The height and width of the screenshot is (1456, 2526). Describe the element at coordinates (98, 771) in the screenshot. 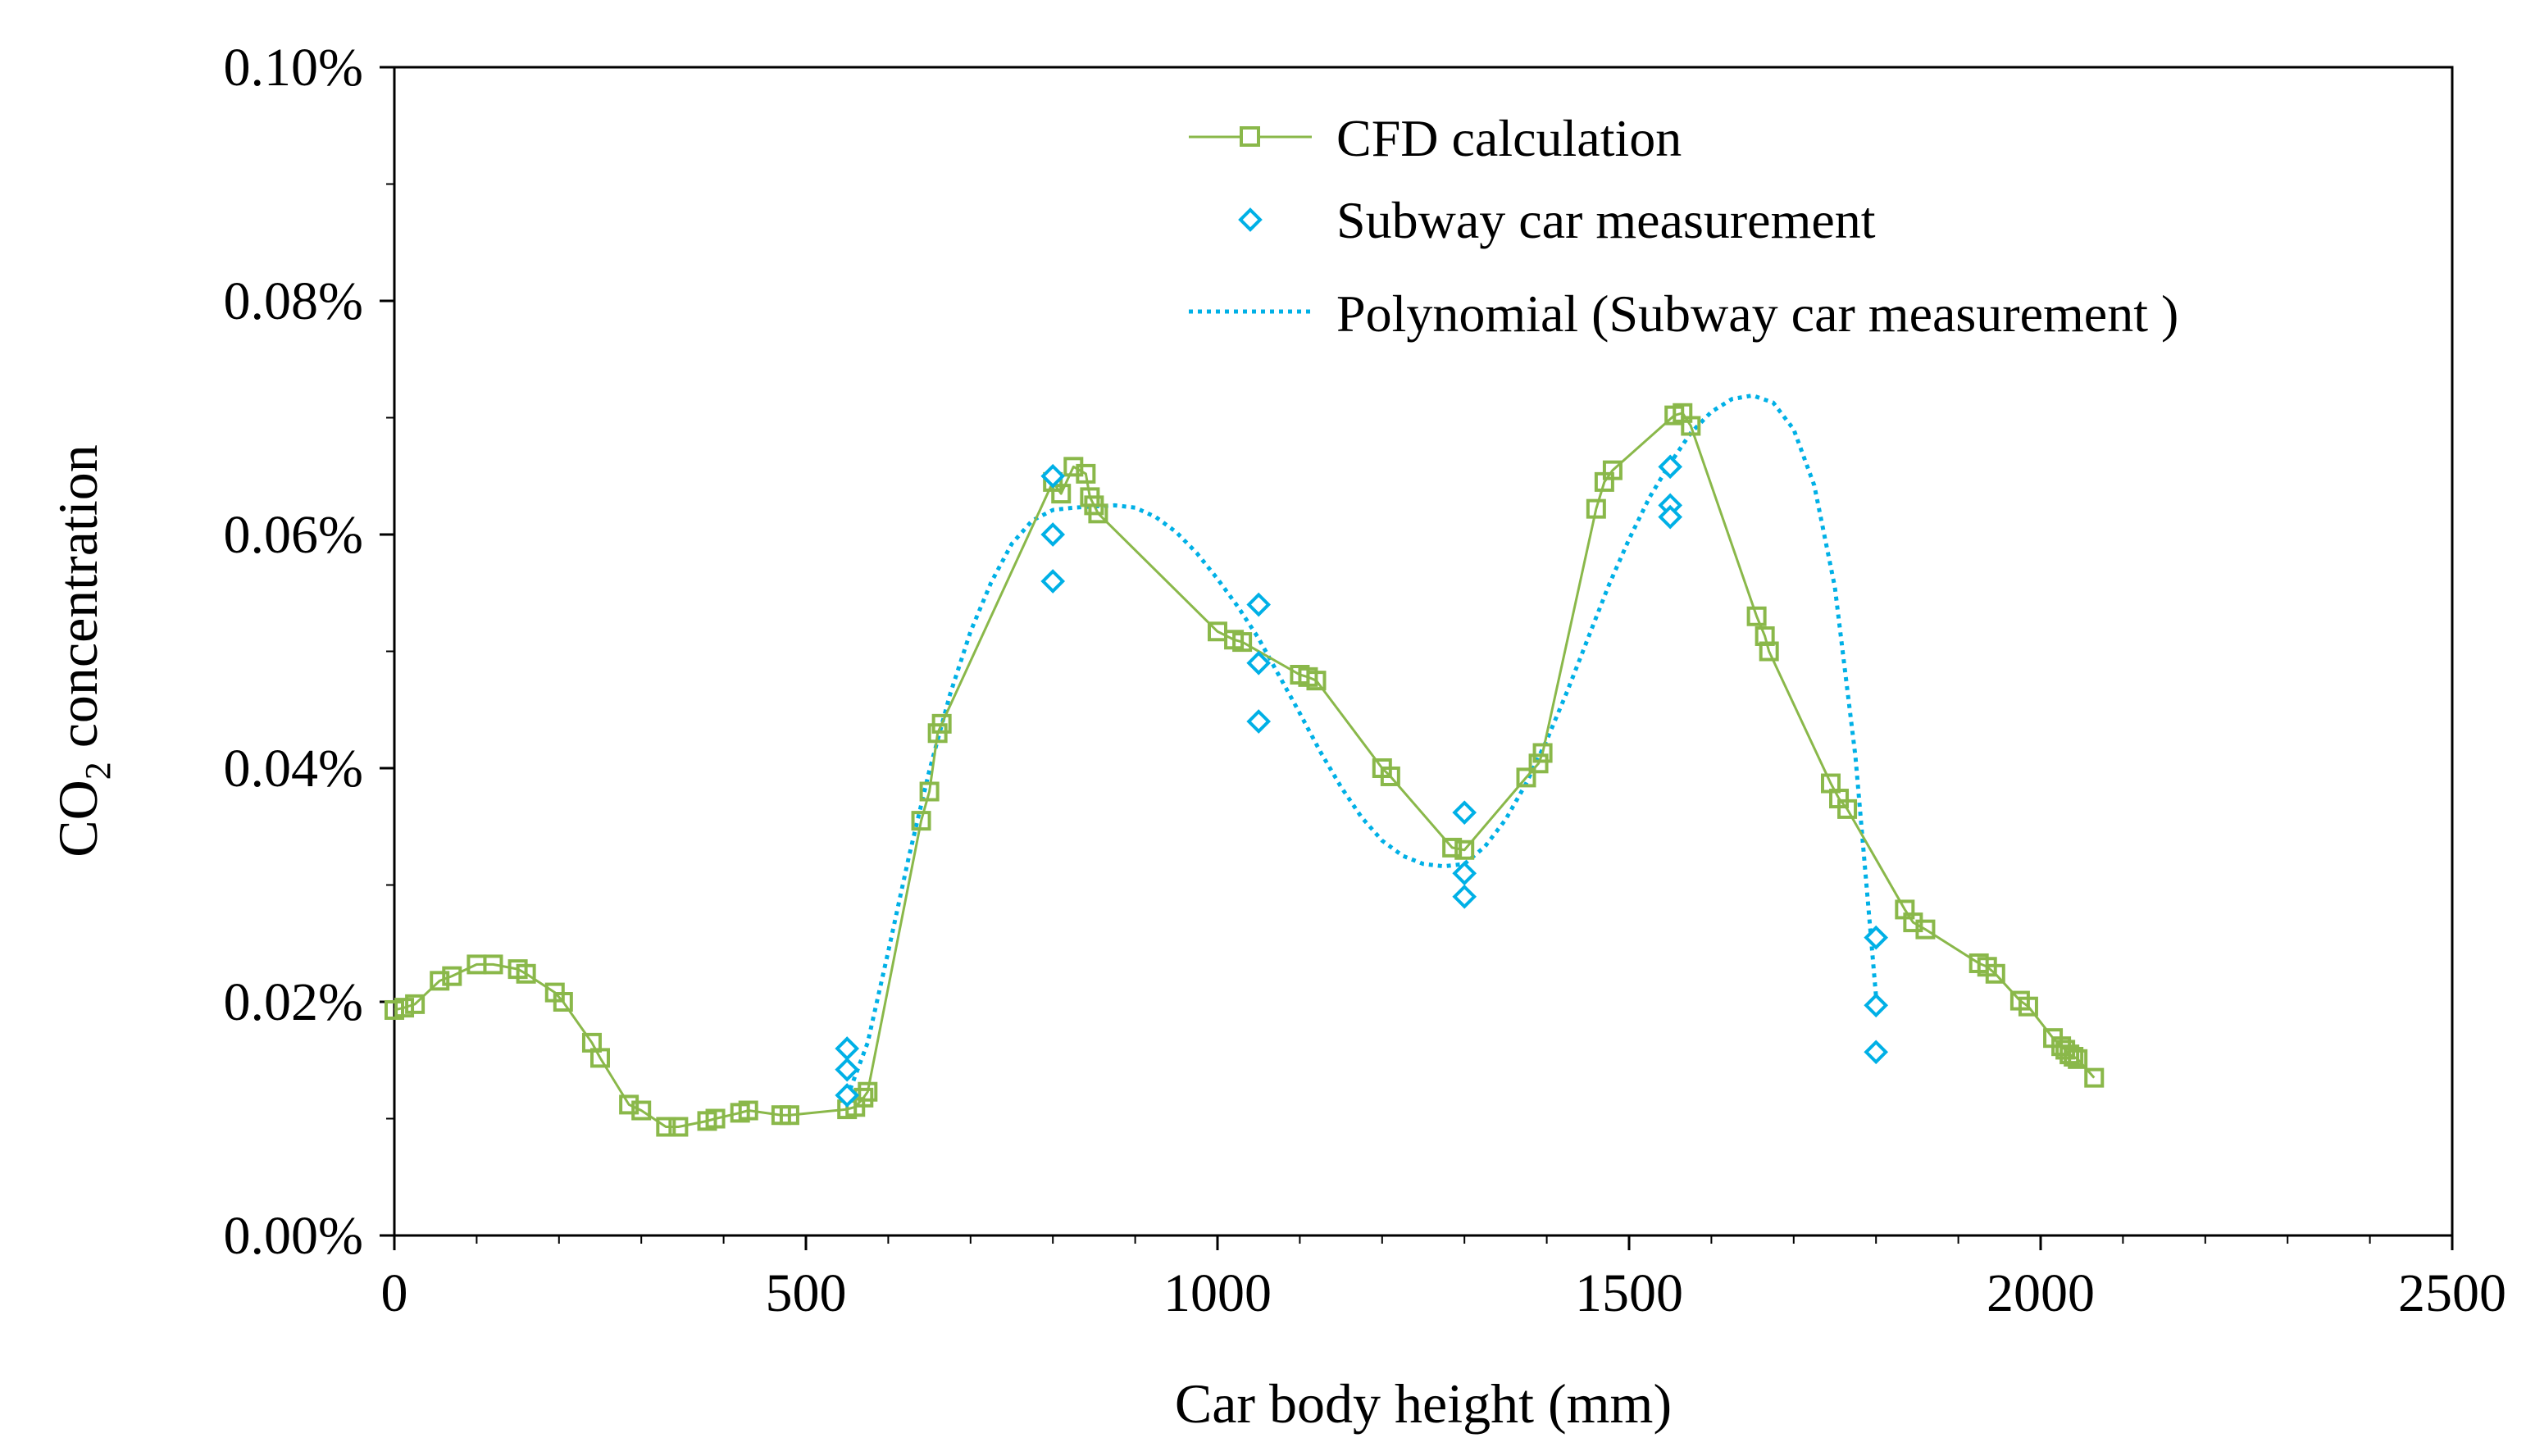

I see `y-axis-title-subscript: 2` at that location.